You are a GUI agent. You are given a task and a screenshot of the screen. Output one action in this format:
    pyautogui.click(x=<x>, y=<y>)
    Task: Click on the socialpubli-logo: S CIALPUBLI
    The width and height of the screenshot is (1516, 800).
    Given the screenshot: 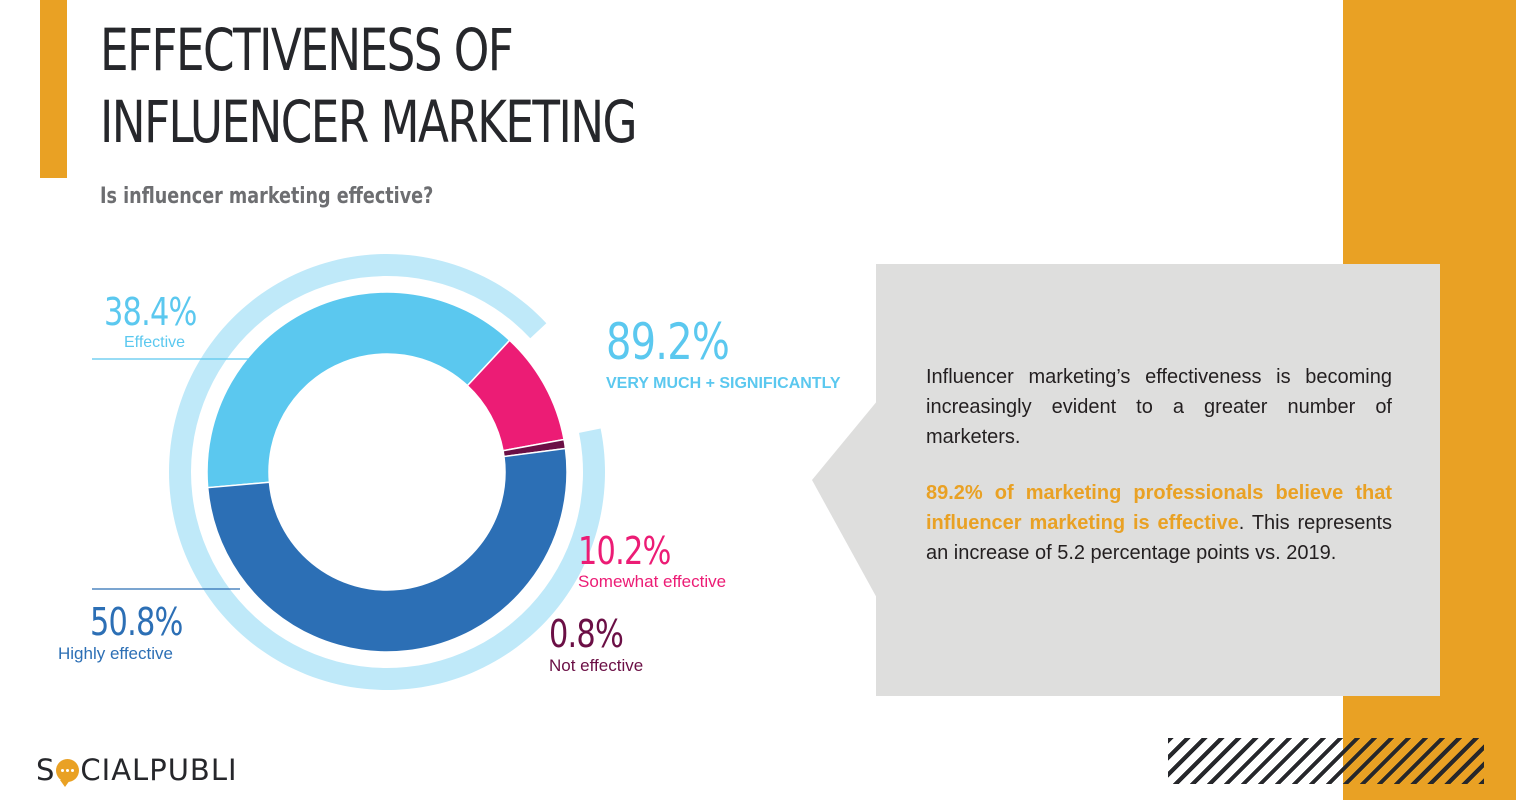 What is the action you would take?
    pyautogui.click(x=137, y=770)
    